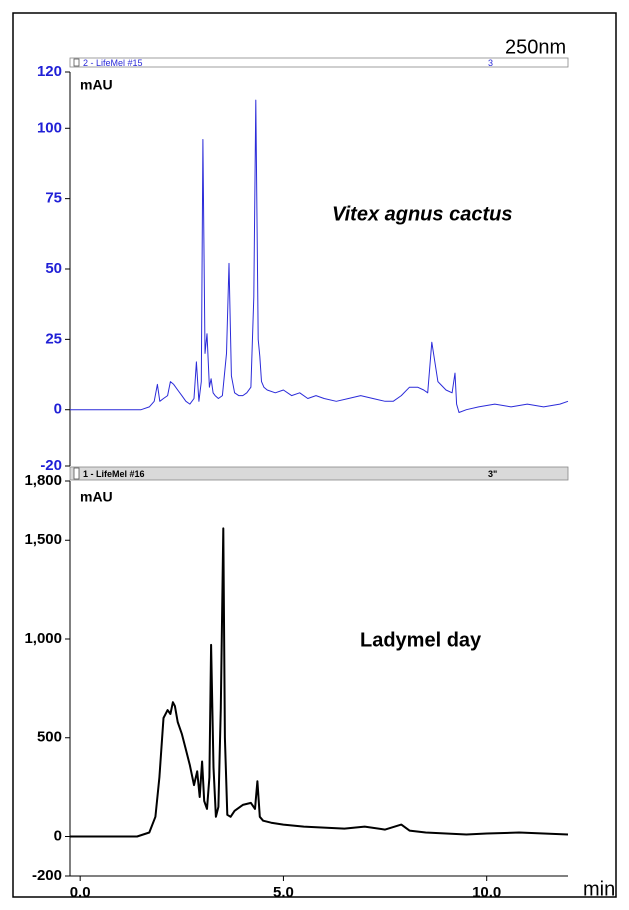 This screenshot has height=910, width=629. Describe the element at coordinates (53, 338) in the screenshot. I see `y-tick-label: 25` at that location.